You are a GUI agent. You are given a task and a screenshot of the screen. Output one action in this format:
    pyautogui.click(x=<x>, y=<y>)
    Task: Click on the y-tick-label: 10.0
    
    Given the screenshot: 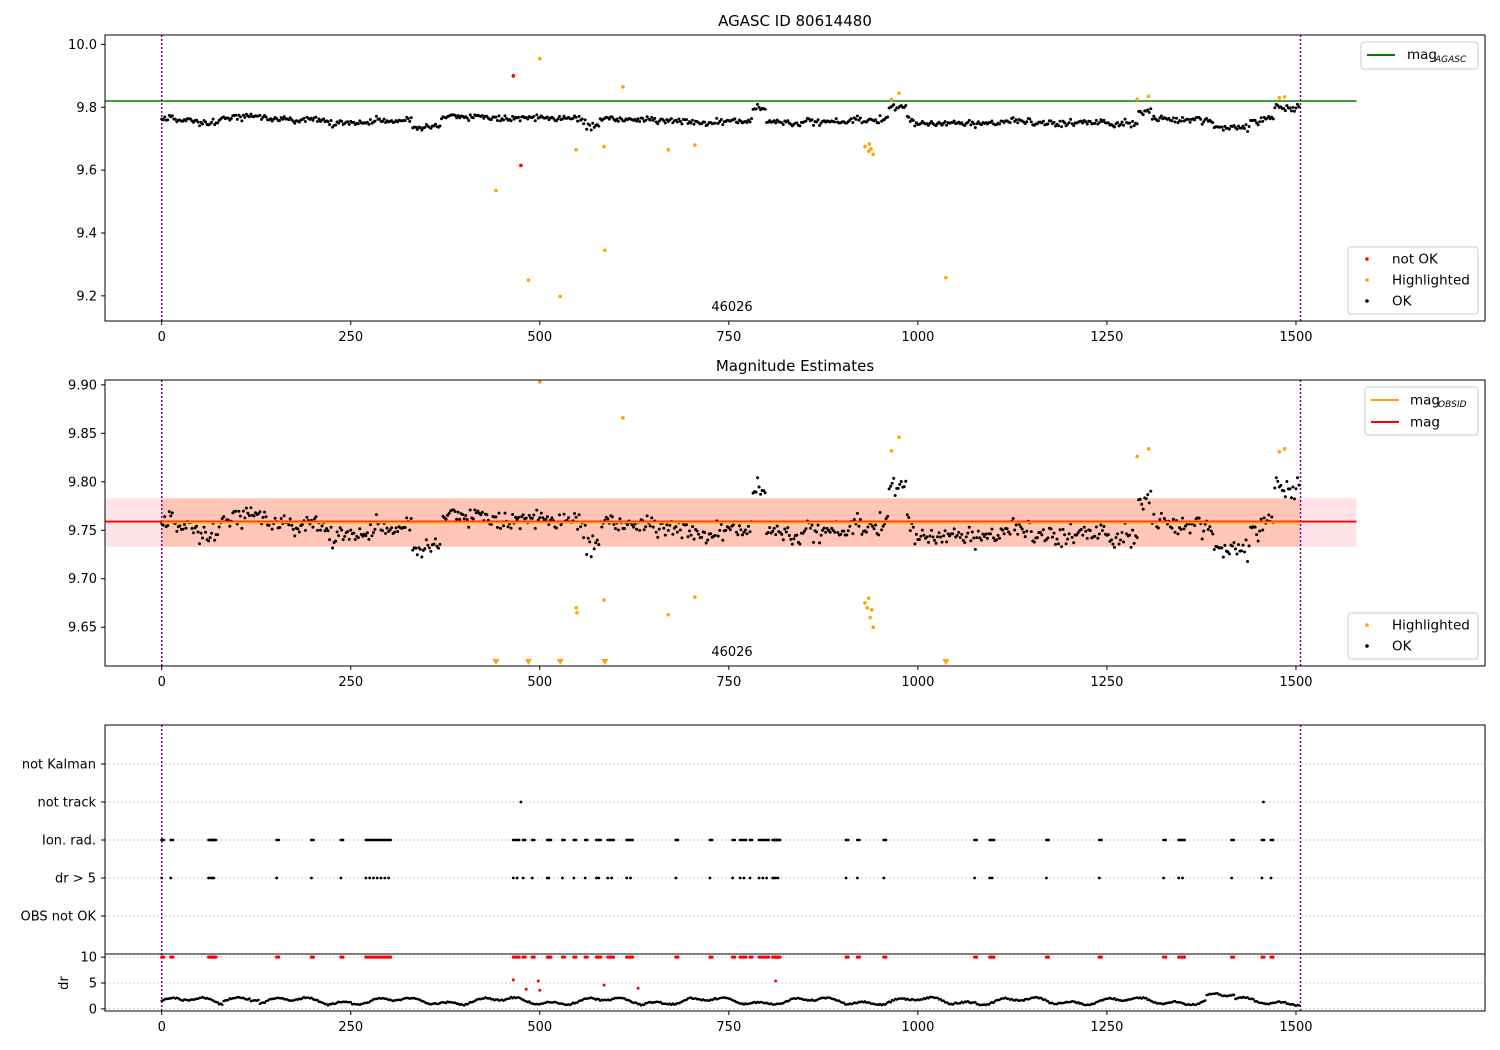 What is the action you would take?
    pyautogui.click(x=82, y=45)
    